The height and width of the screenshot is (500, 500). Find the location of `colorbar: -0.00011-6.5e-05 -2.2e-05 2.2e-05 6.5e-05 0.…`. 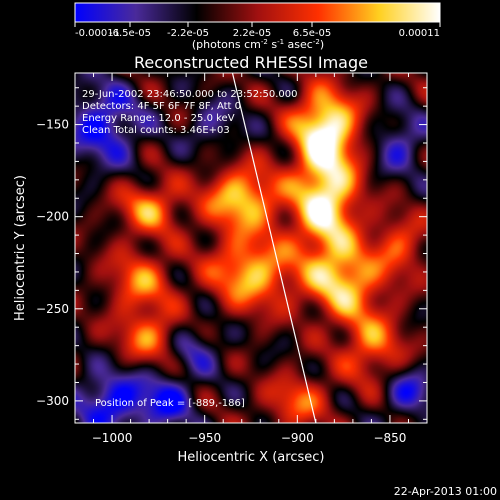

colorbar: -0.00011-6.5e-05 -2.2e-05 2.2e-05 6.5e-05 0.… is located at coordinates (257, 26).